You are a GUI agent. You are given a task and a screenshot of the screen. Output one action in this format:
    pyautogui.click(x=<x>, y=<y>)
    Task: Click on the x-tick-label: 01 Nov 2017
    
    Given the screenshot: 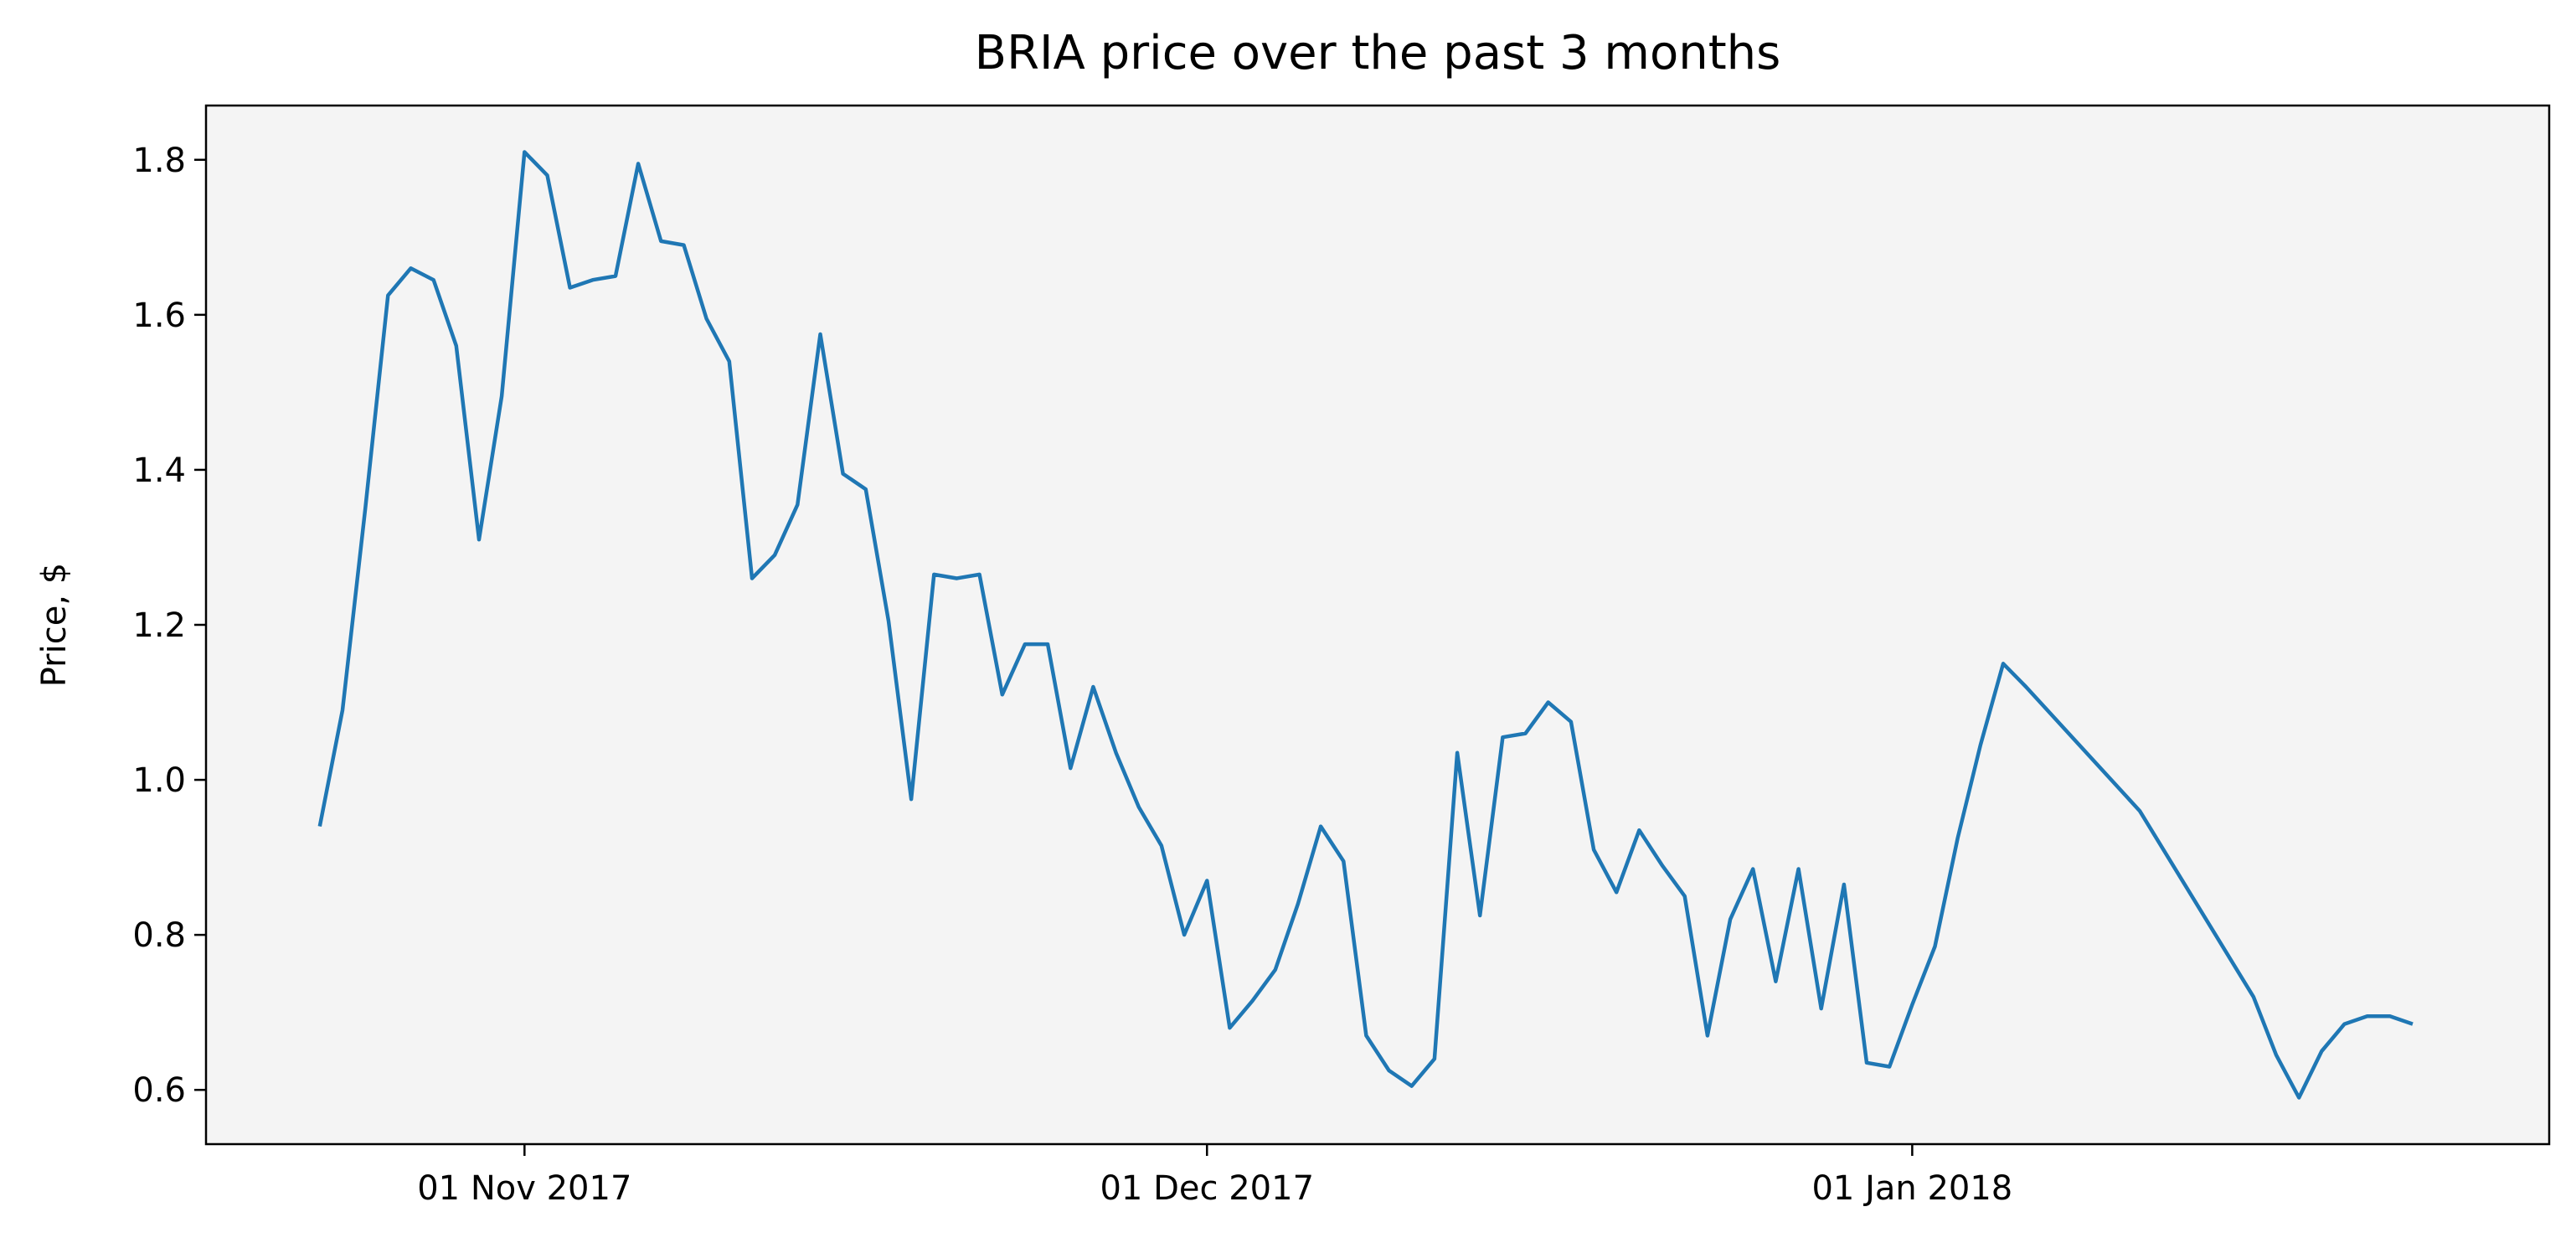 What is the action you would take?
    pyautogui.click(x=524, y=1188)
    